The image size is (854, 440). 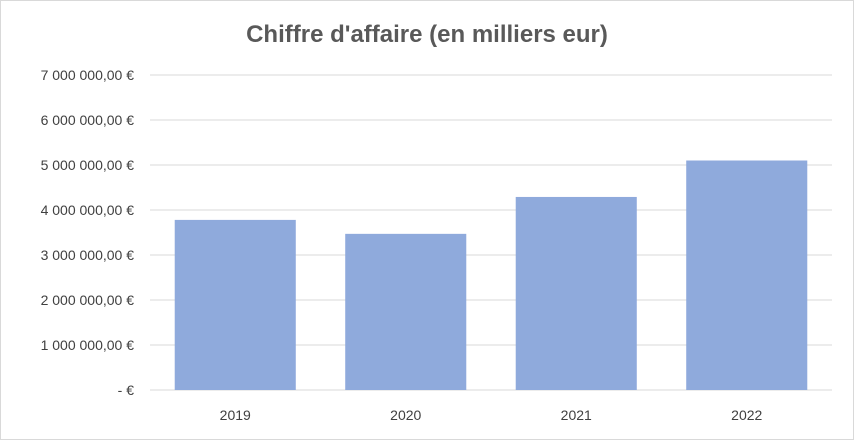 What do you see at coordinates (88, 300) in the screenshot?
I see `y-tick-label: 2 000 000,00 €` at bounding box center [88, 300].